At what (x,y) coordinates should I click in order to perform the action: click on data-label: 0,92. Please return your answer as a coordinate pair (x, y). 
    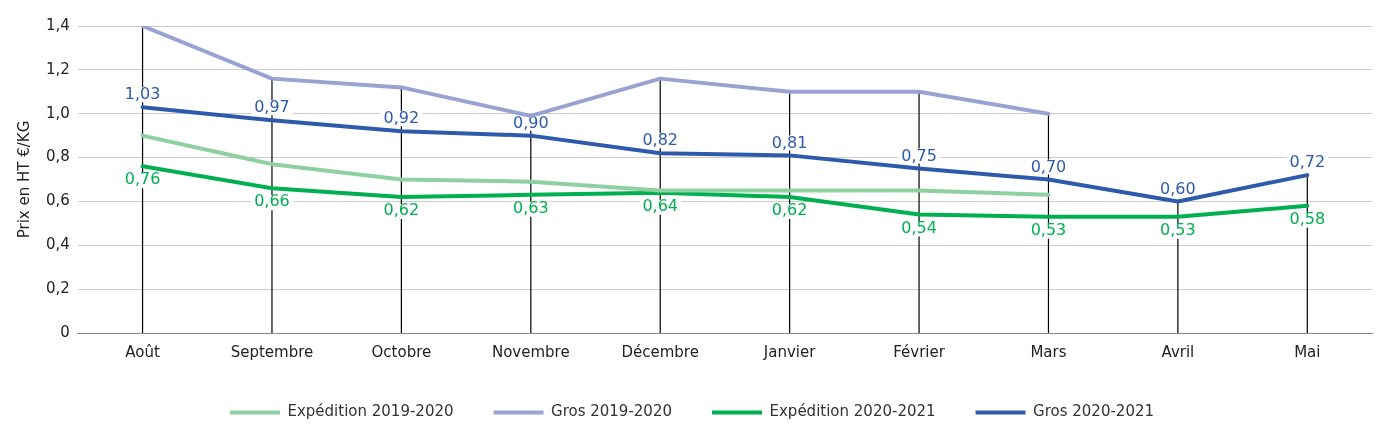
    Looking at the image, I should click on (401, 118).